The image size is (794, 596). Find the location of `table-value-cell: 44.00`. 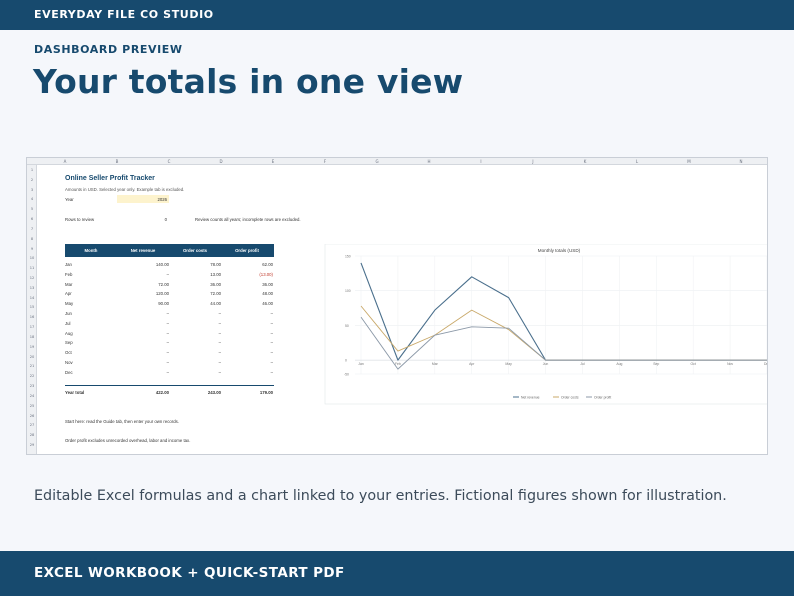

table-value-cell: 44.00 is located at coordinates (215, 304).